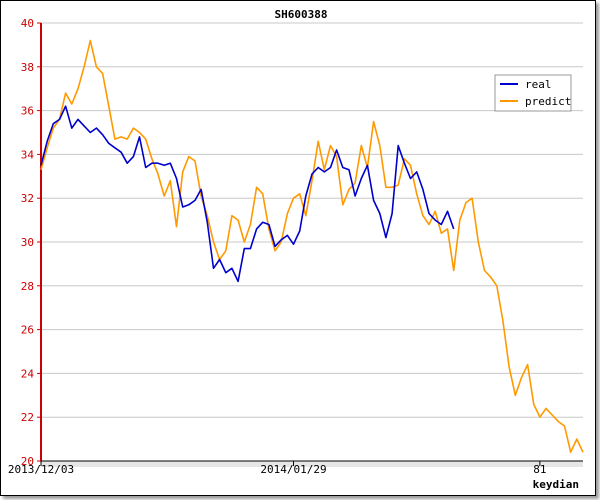  Describe the element at coordinates (28, 373) in the screenshot. I see `y-tick-label: 24` at that location.